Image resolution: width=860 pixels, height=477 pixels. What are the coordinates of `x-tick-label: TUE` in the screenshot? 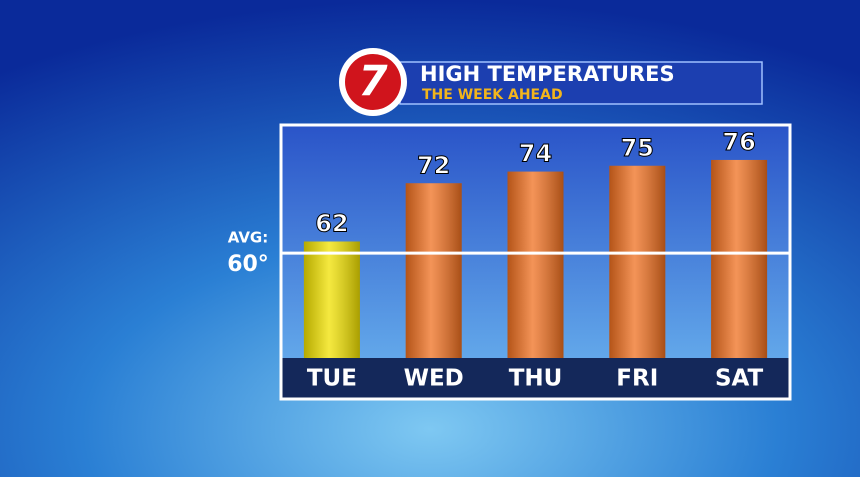 It's located at (332, 379).